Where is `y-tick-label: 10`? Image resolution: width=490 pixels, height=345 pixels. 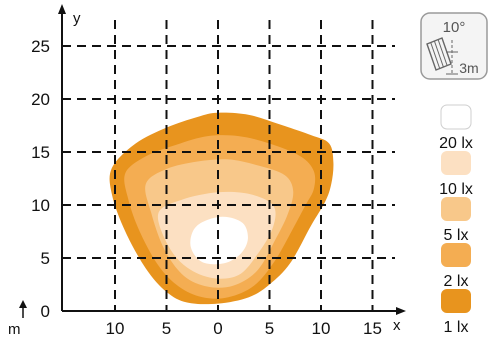 y-tick-label: 10 is located at coordinates (40, 205).